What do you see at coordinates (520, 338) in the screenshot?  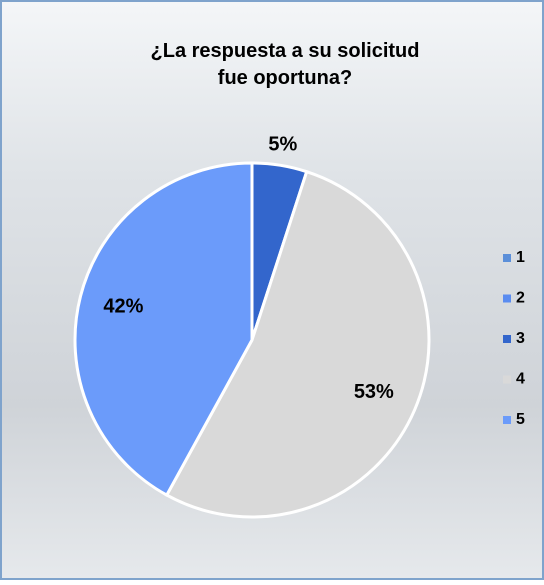 I see `legend-label: 3` at bounding box center [520, 338].